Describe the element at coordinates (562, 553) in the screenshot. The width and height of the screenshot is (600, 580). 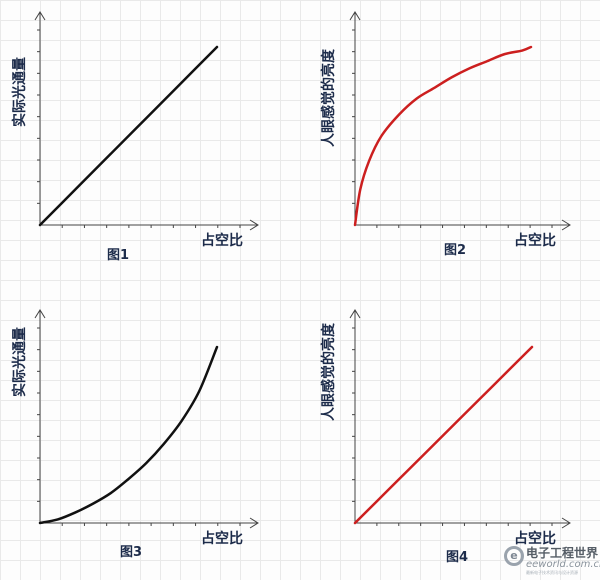
I see `watermark-title: 电子工程世界` at that location.